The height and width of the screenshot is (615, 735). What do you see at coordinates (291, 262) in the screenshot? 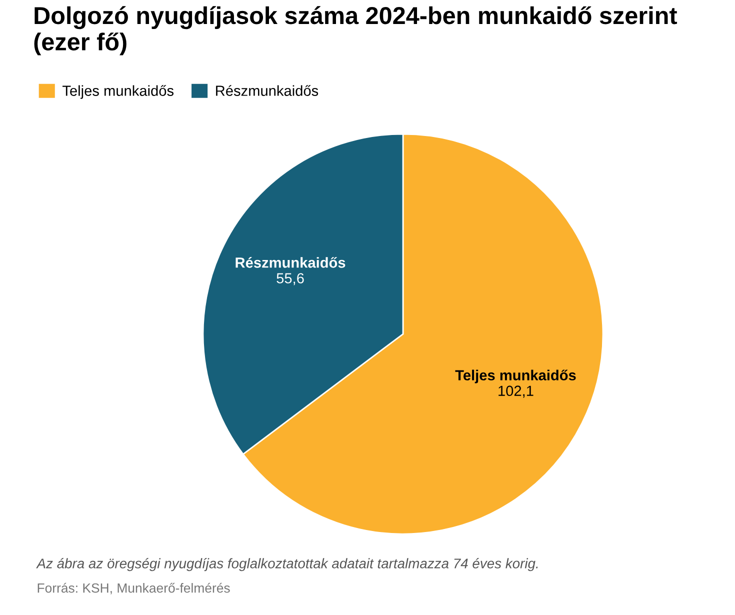
I see `slice-label: Részmunkaidős` at bounding box center [291, 262].